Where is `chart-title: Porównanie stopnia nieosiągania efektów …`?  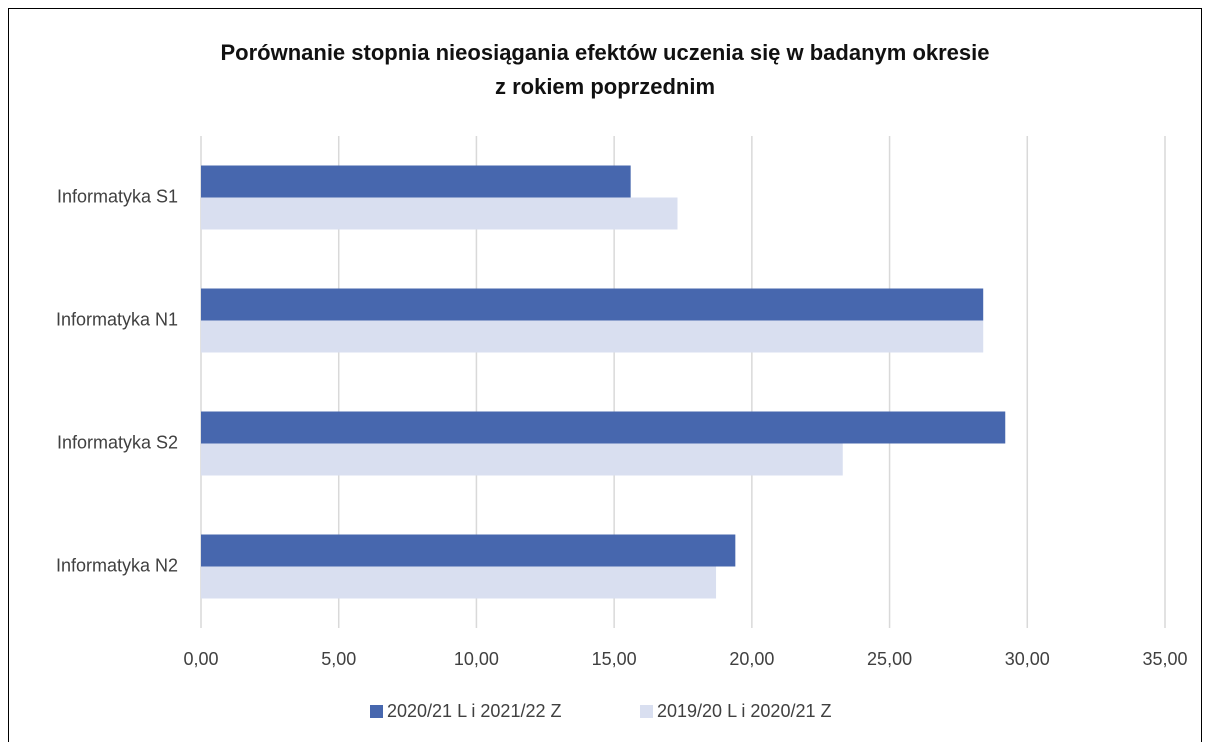
chart-title: Porównanie stopnia nieosiągania efektów … is located at coordinates (604, 52).